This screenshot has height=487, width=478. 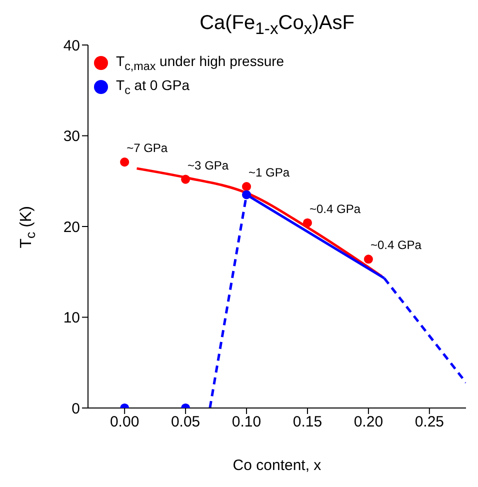 I want to click on y-tick-label: 30, so click(x=71, y=137).